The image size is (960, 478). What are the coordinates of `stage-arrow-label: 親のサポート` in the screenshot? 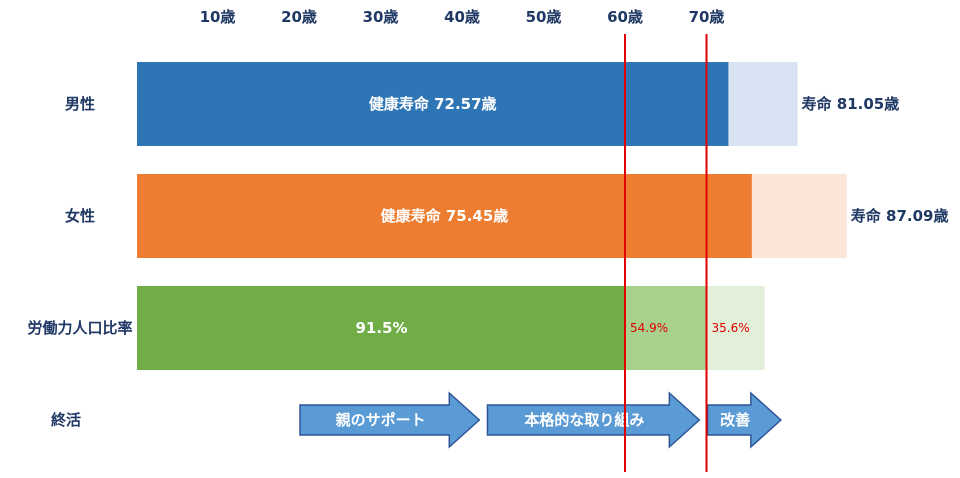 It's located at (381, 420).